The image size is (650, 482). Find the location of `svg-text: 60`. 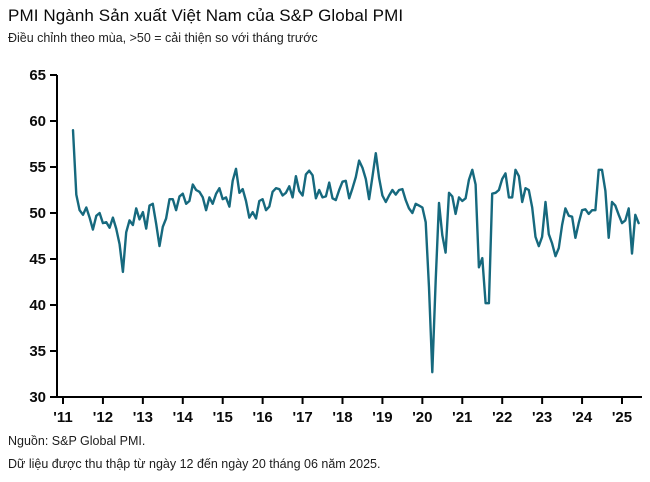

svg-text: 60 is located at coordinates (37, 121).